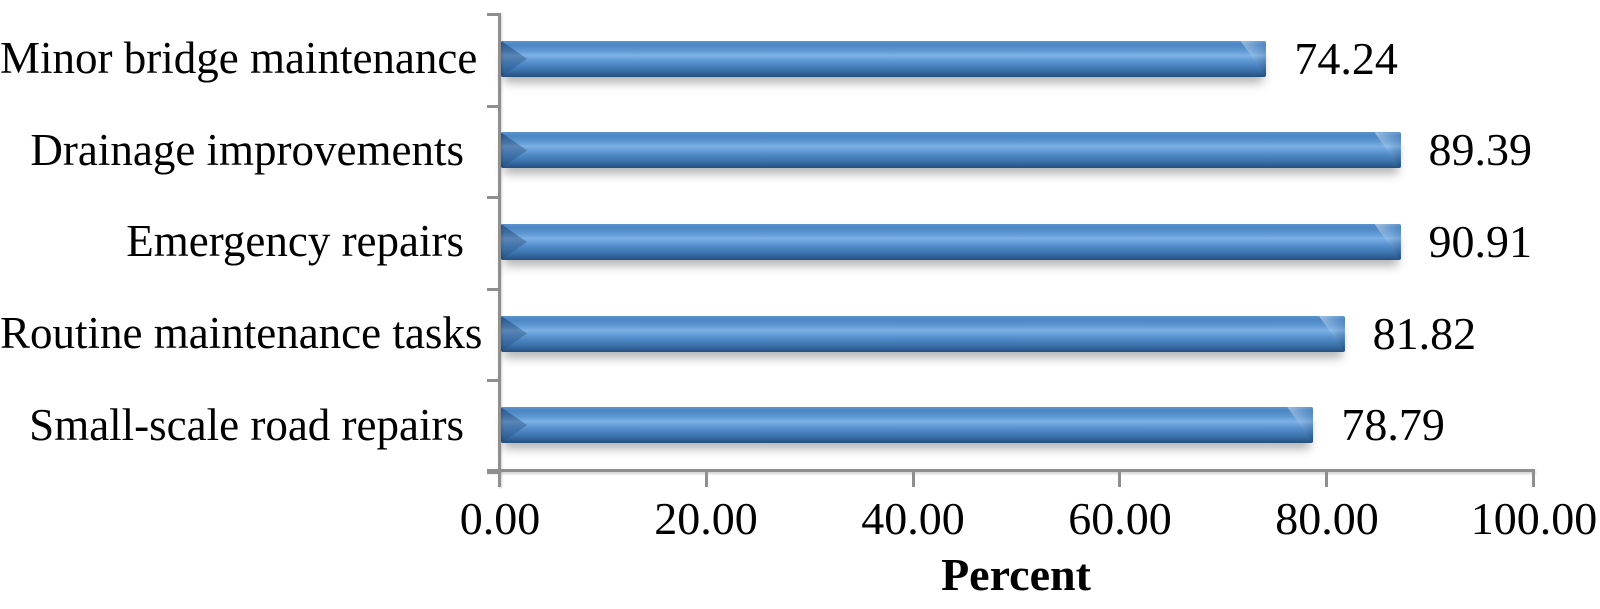 This screenshot has width=1600, height=609. What do you see at coordinates (241, 333) in the screenshot?
I see `category-label: Routine maintenance tasks` at bounding box center [241, 333].